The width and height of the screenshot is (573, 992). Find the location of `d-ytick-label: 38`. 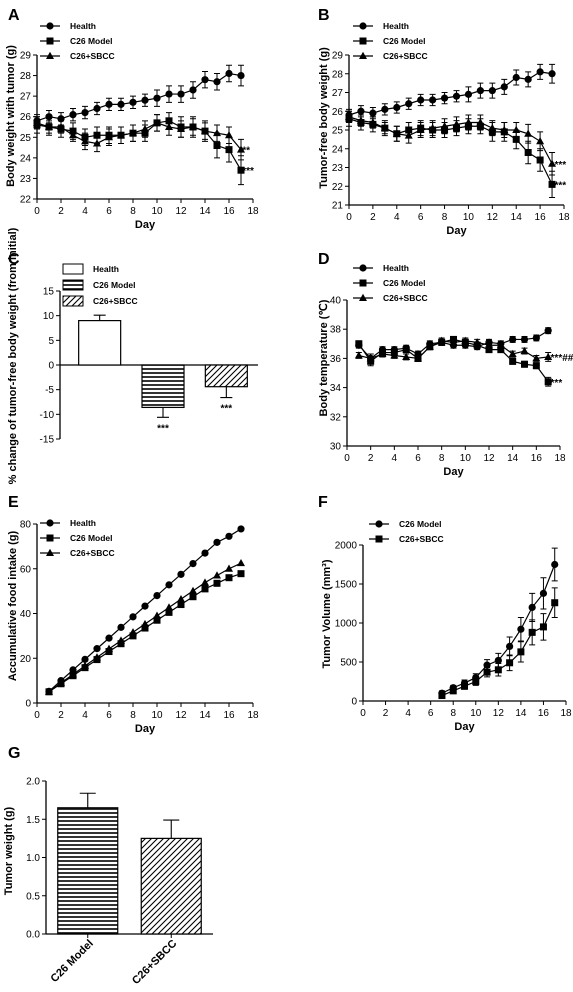

d-ytick-label: 38 is located at coordinates (336, 330).